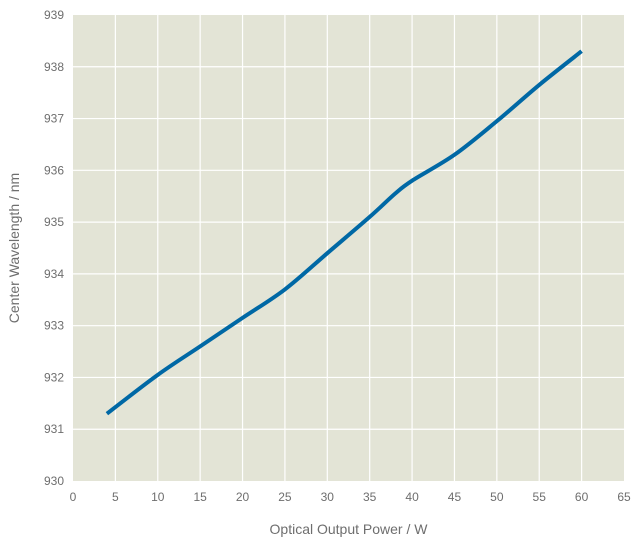  What do you see at coordinates (54, 429) in the screenshot?
I see `y-tick-label: 931` at bounding box center [54, 429].